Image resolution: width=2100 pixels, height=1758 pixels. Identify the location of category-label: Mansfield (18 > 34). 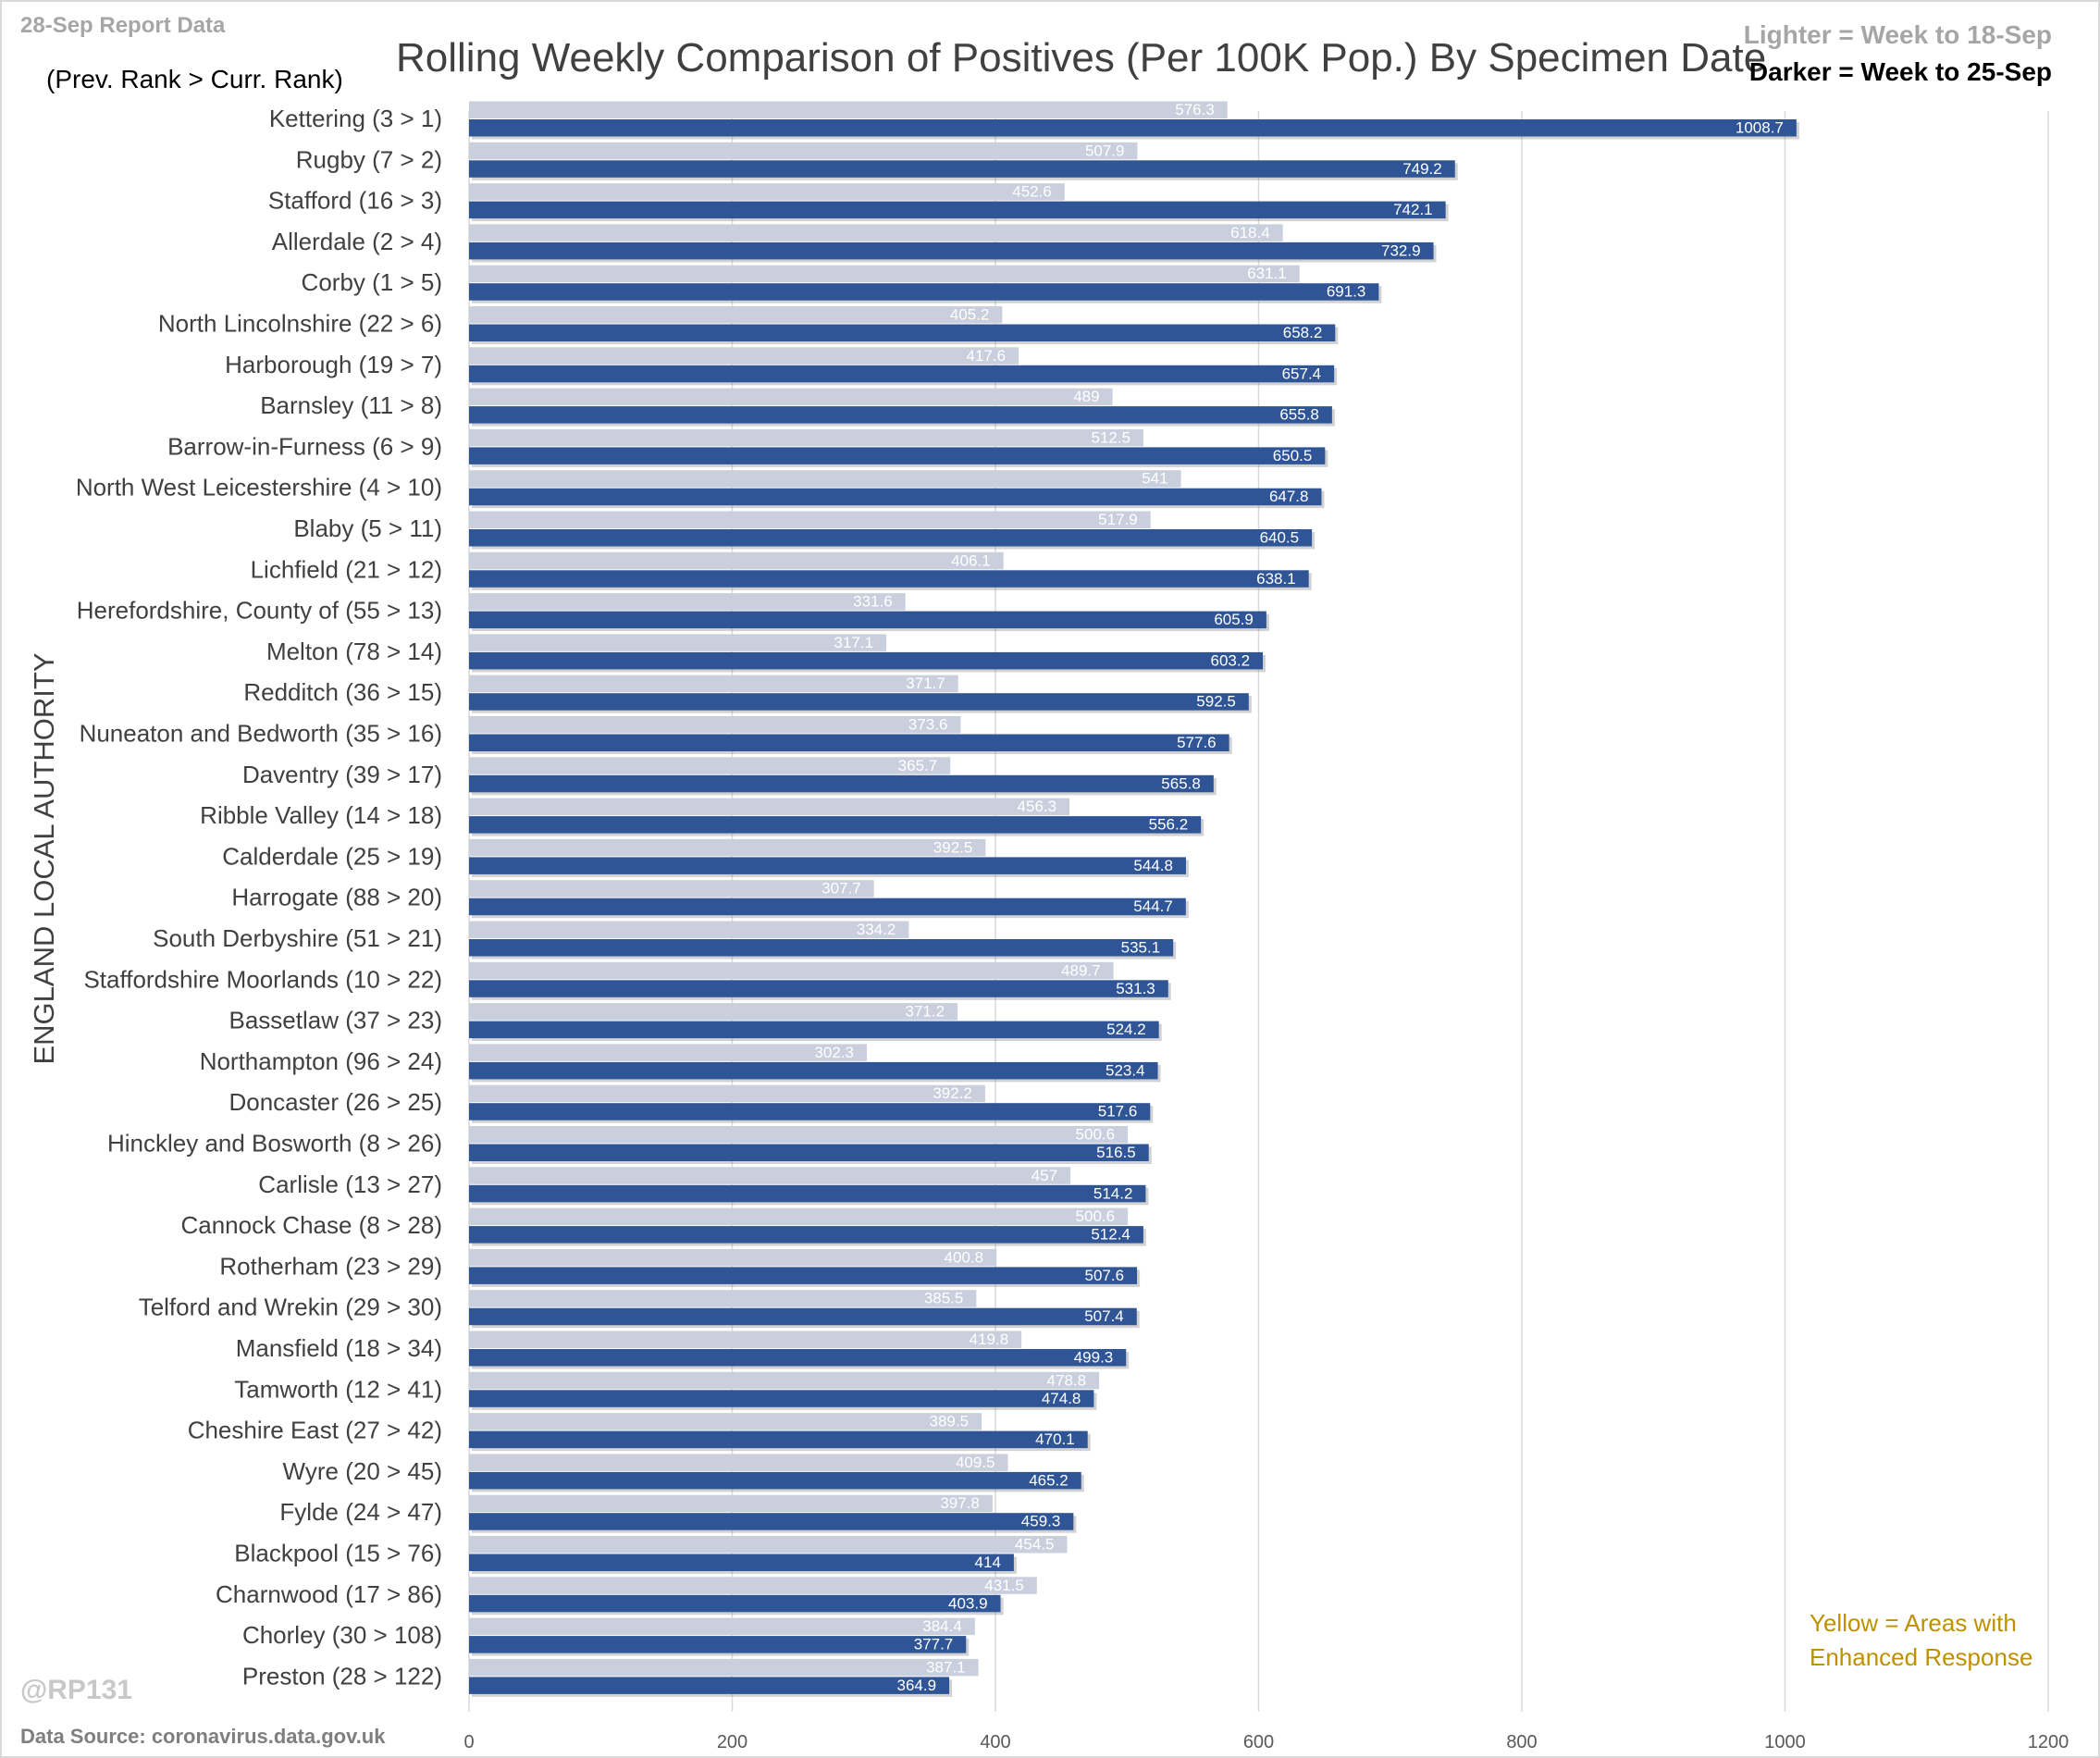
(339, 1348).